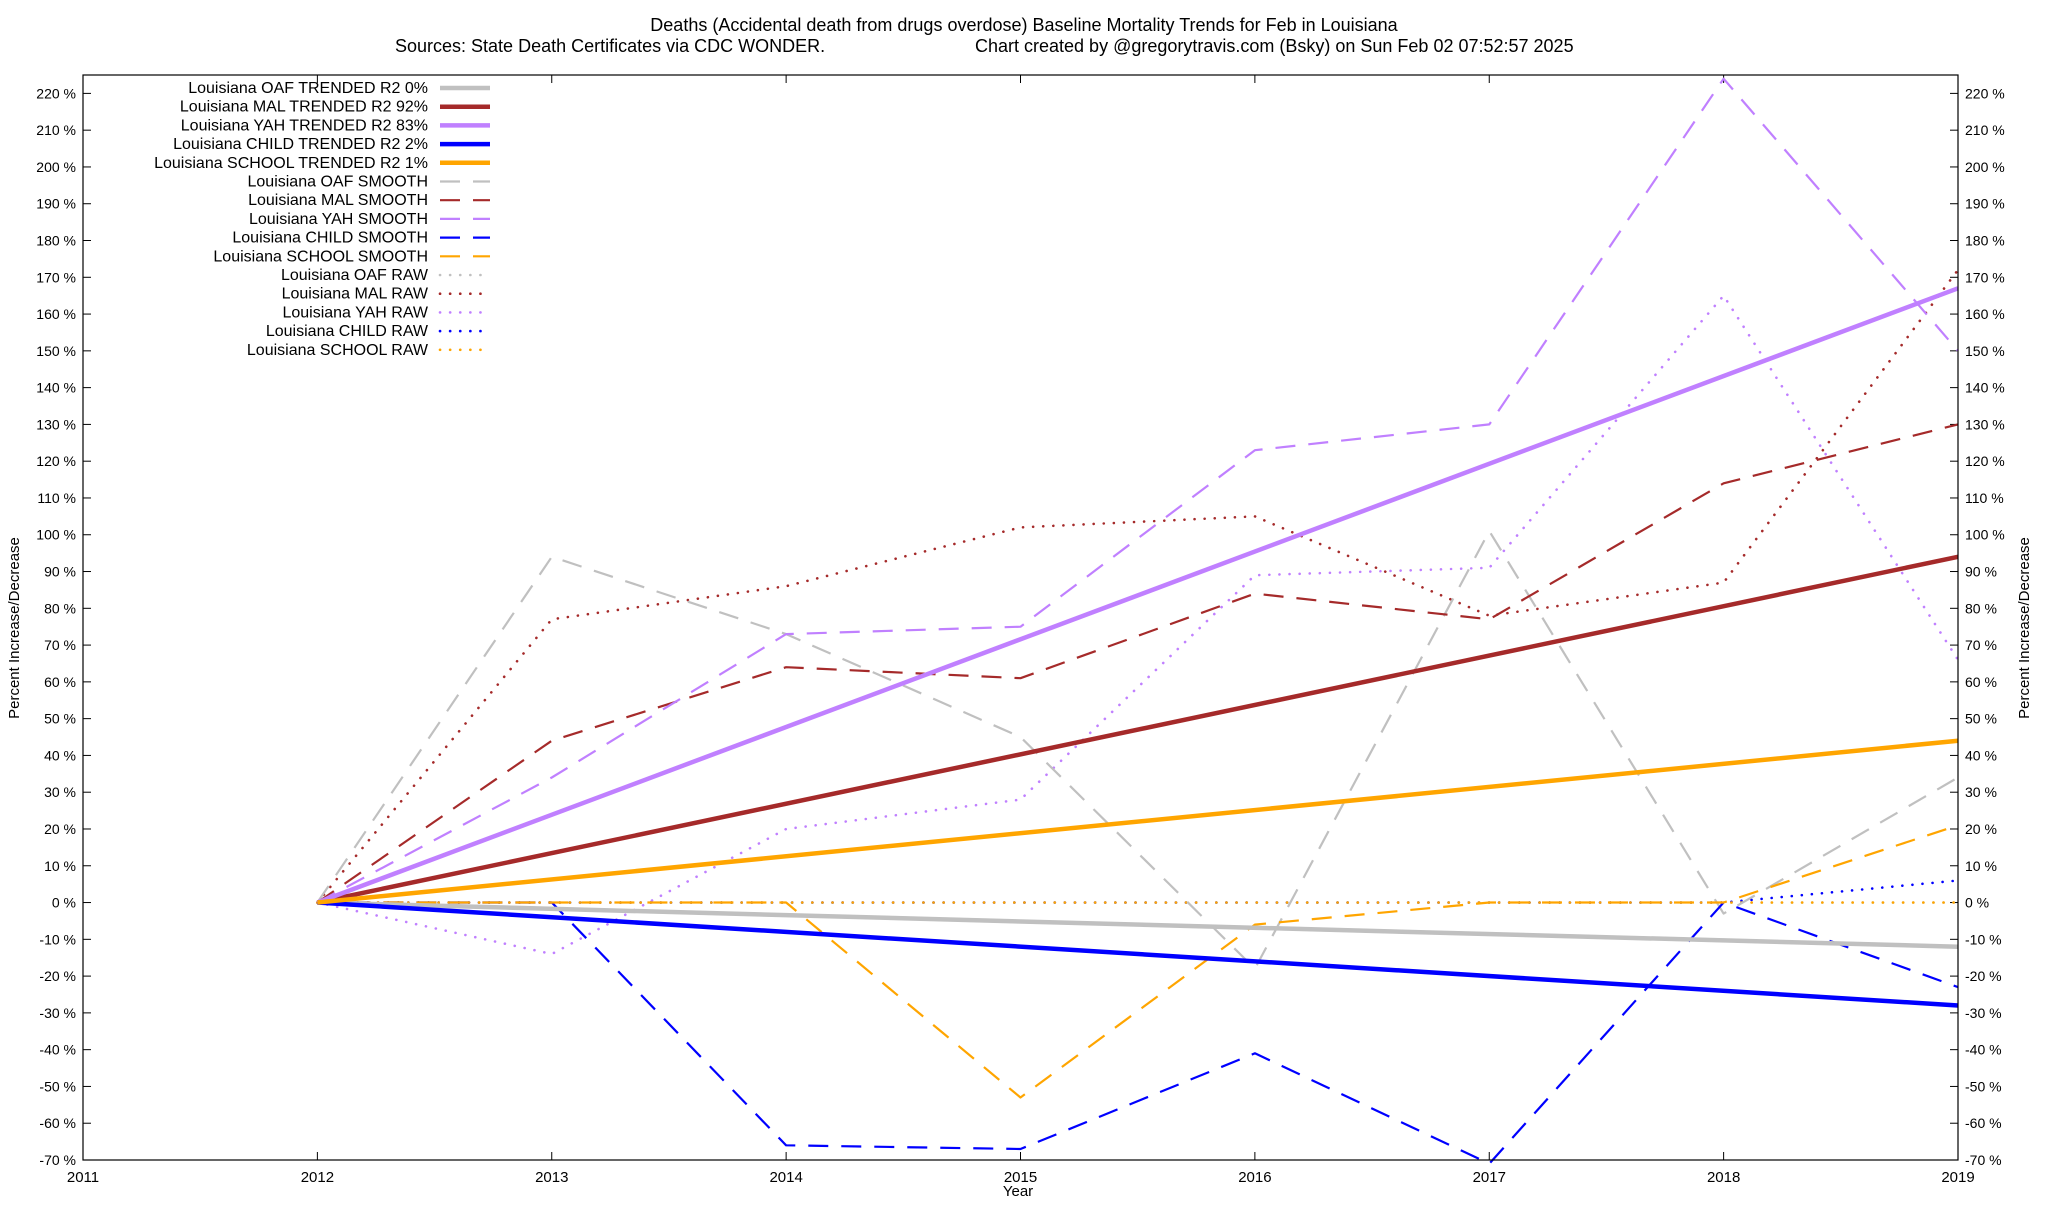 This screenshot has width=2048, height=1205. What do you see at coordinates (57, 1160) in the screenshot?
I see `y-tick-label: -70 %` at bounding box center [57, 1160].